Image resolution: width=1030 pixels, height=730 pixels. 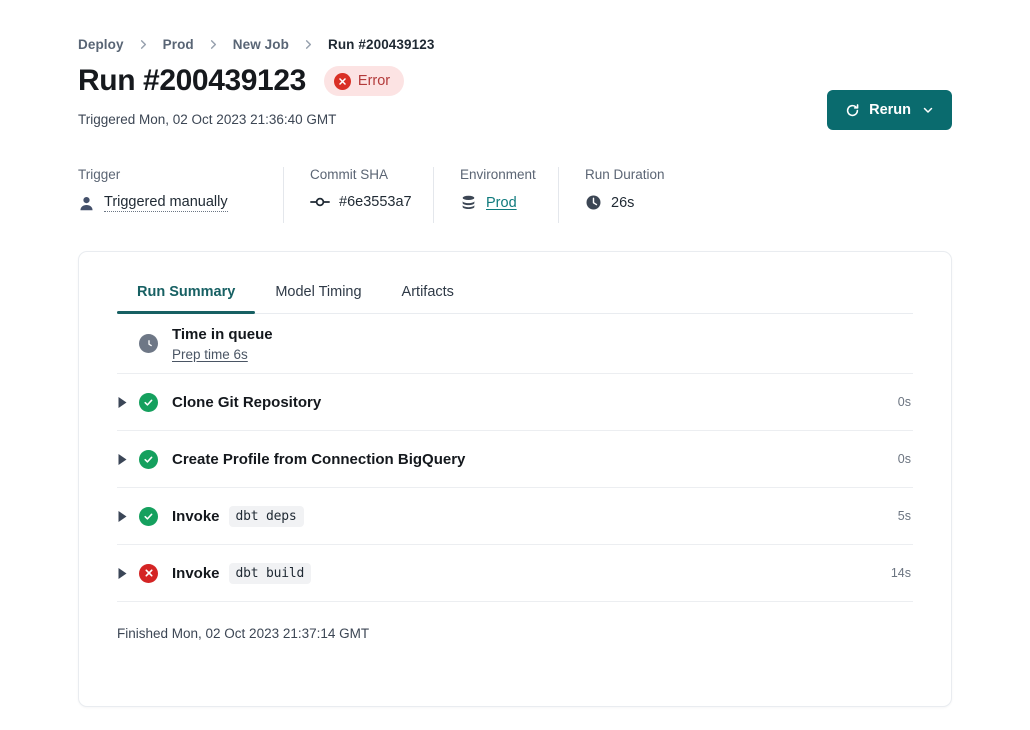 What do you see at coordinates (349, 174) in the screenshot?
I see `meta-commit-sha-label: Commit SHA` at bounding box center [349, 174].